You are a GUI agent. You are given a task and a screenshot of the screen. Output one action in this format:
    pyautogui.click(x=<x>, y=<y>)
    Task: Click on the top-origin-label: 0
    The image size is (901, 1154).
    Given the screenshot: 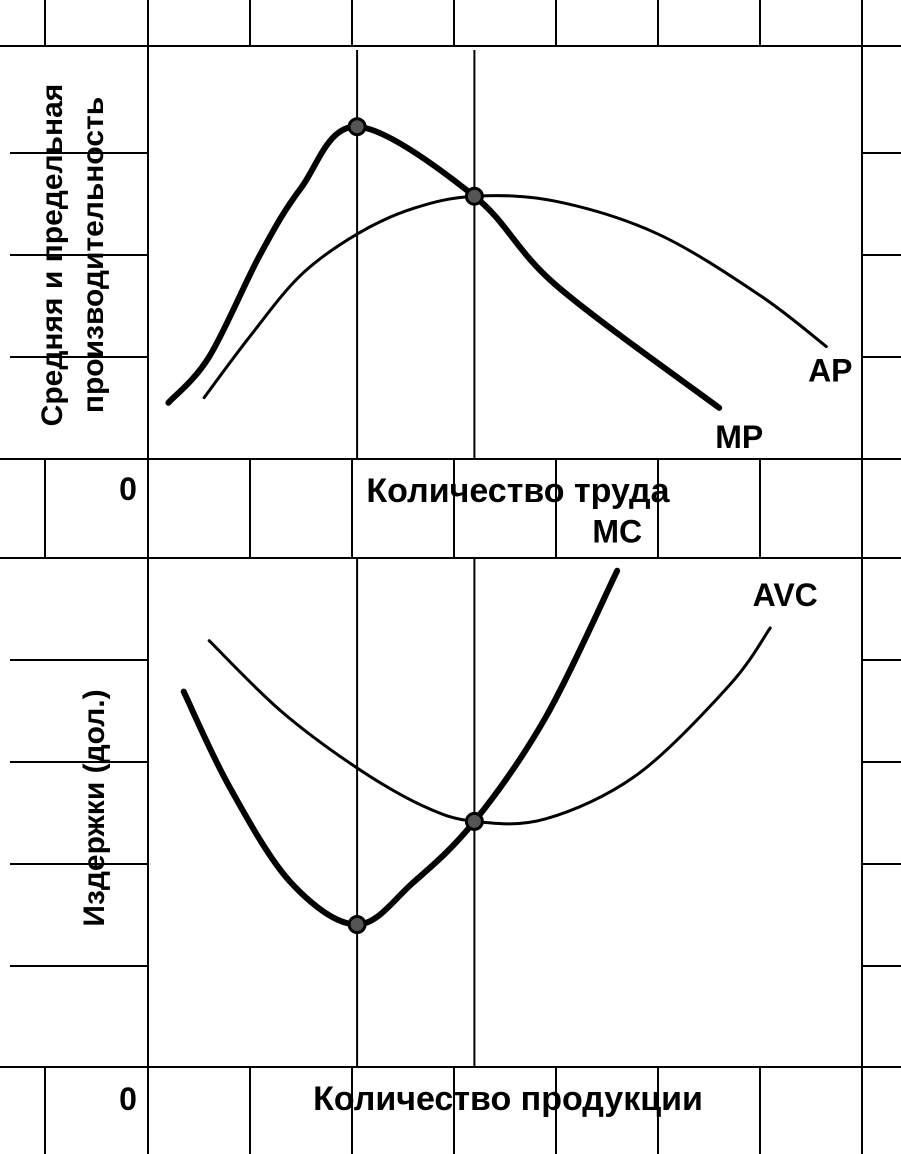 What is the action you would take?
    pyautogui.click(x=128, y=489)
    